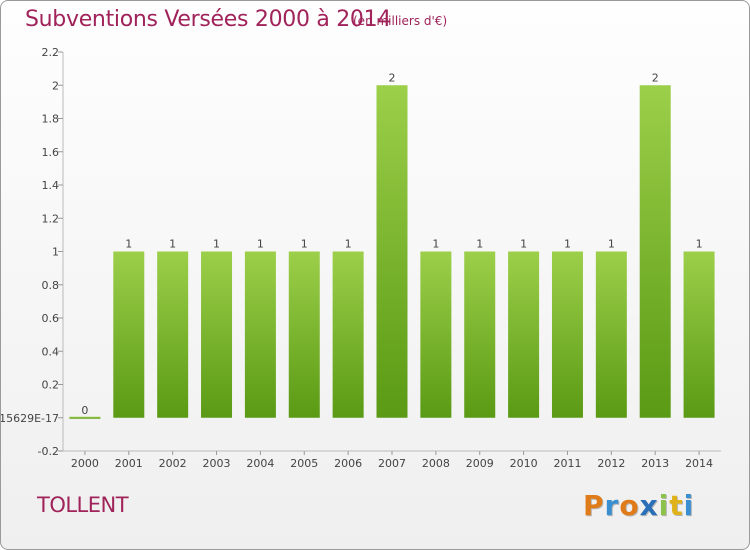 The image size is (750, 550). I want to click on y-tick-label: 0.4, so click(51, 351).